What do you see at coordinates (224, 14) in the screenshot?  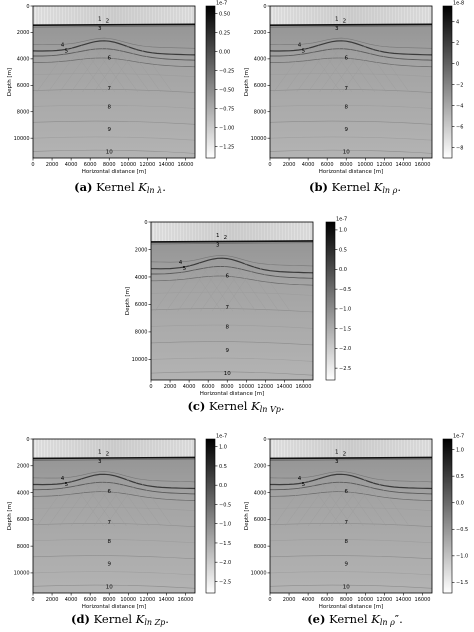 I see `colorbar-tick-label: 0.50` at bounding box center [224, 14].